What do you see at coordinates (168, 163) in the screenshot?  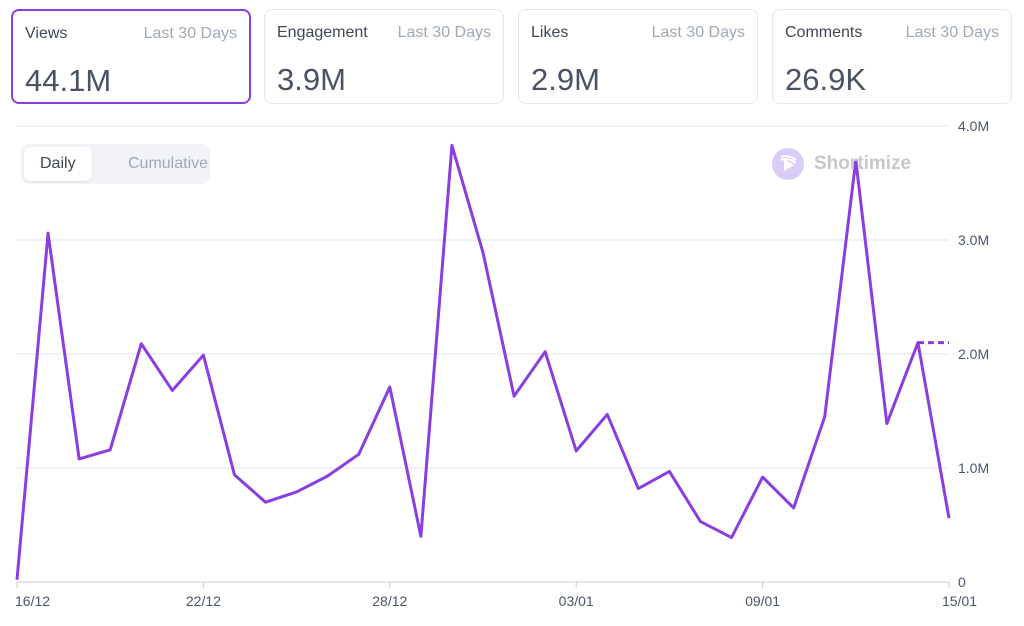 I see `cumulative-tab: Cumulative` at bounding box center [168, 163].